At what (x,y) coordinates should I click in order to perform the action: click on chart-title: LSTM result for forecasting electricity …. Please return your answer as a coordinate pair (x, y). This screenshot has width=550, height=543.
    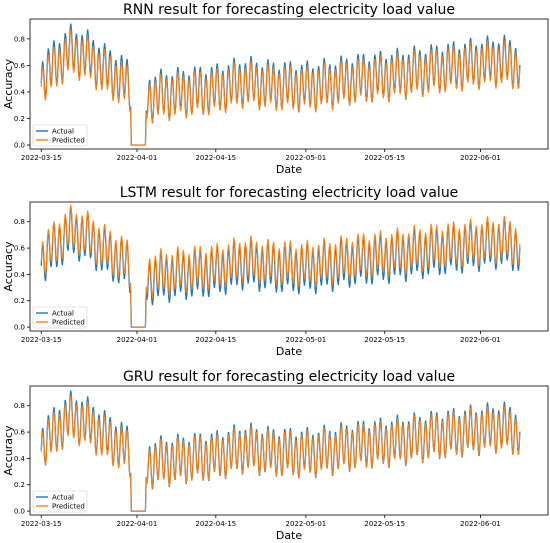
    Looking at the image, I should click on (289, 193).